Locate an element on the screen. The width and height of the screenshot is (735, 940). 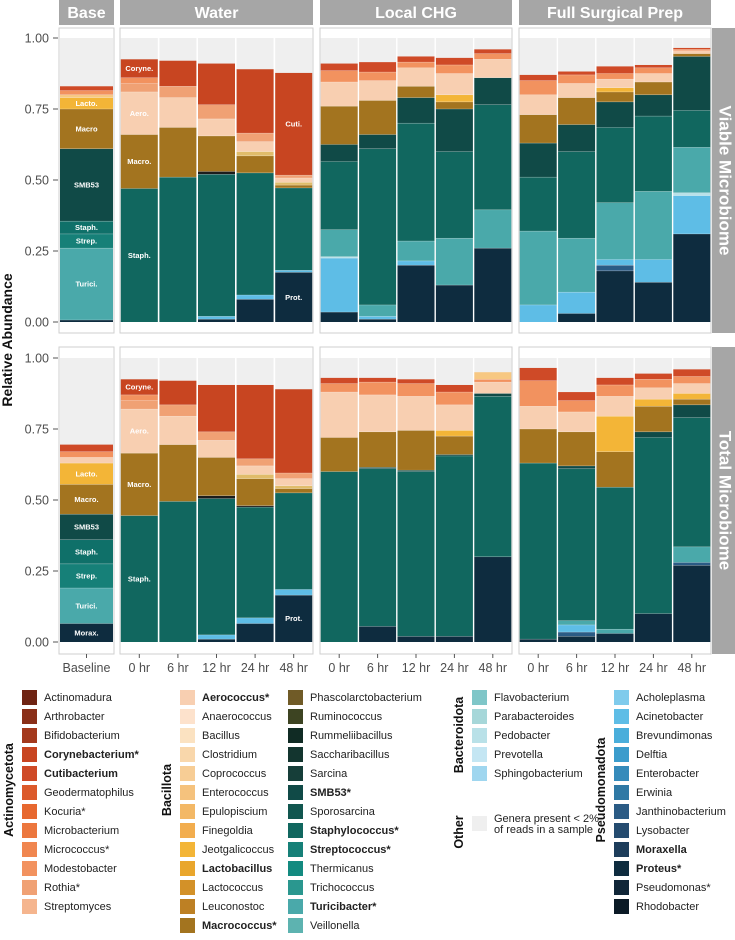
legend-label: Ruminococcus is located at coordinates (346, 717).